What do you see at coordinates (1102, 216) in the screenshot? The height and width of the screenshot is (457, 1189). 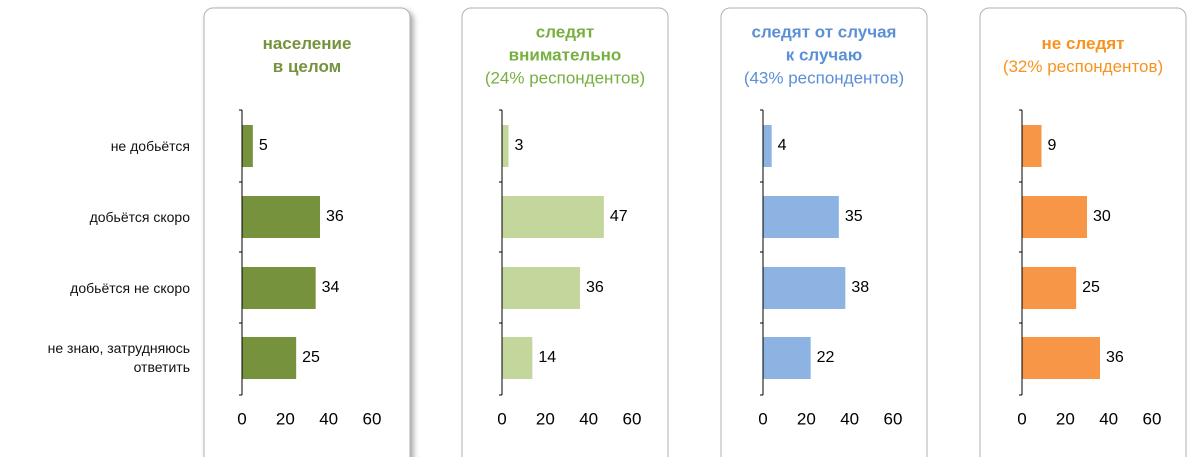 I see `value-label: 30` at bounding box center [1102, 216].